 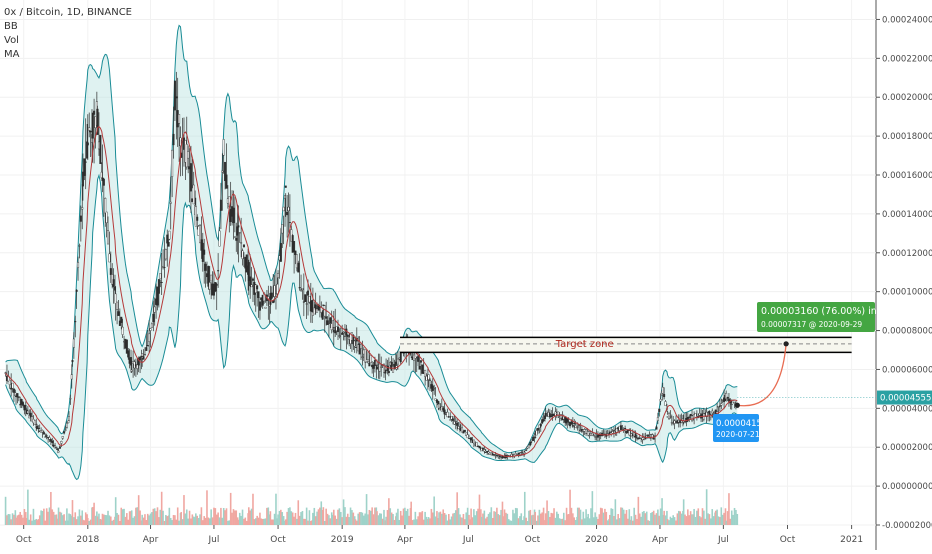 What do you see at coordinates (904, 397) in the screenshot?
I see `last-price-tag` at bounding box center [904, 397].